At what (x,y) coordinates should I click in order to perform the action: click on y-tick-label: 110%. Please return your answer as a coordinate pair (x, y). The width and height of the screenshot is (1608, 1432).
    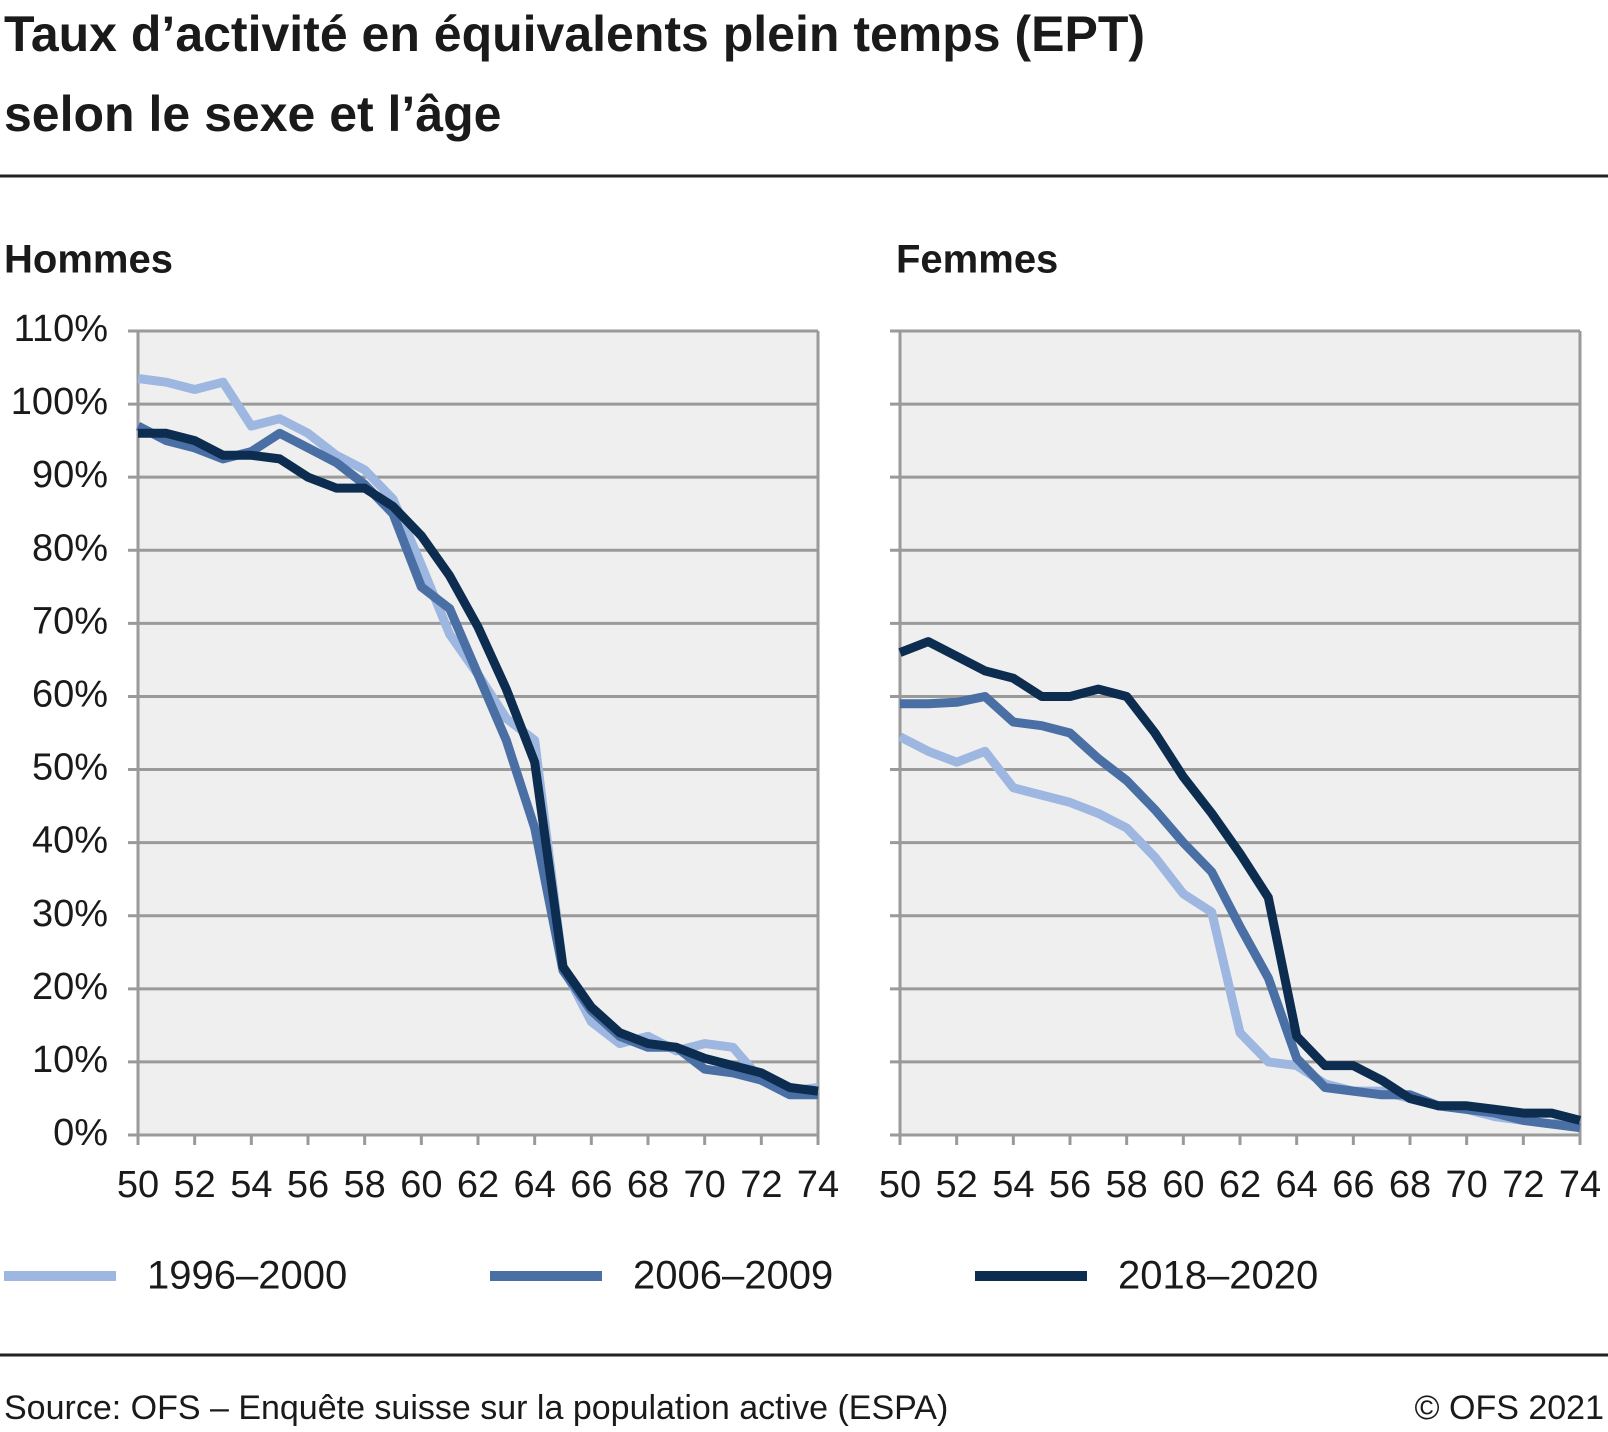
    Looking at the image, I should click on (61, 329).